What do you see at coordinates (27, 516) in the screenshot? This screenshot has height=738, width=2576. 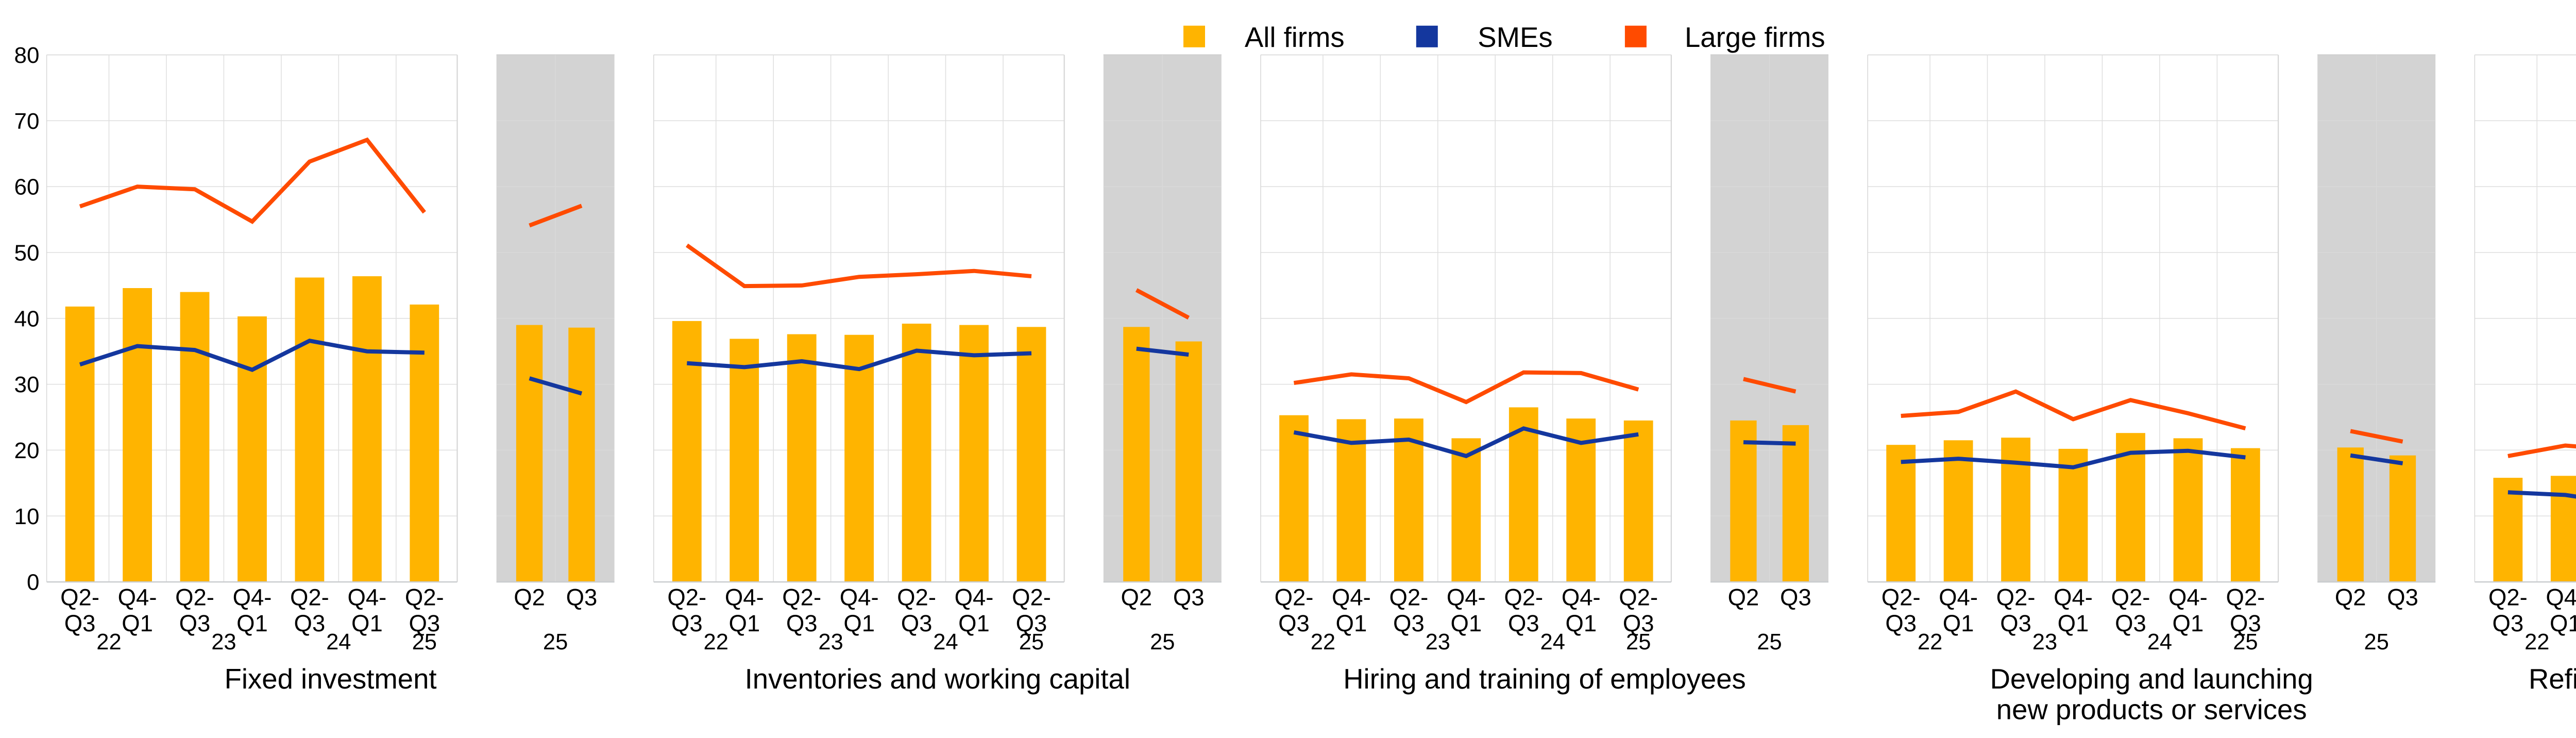 I see `svg-text: 10` at bounding box center [27, 516].